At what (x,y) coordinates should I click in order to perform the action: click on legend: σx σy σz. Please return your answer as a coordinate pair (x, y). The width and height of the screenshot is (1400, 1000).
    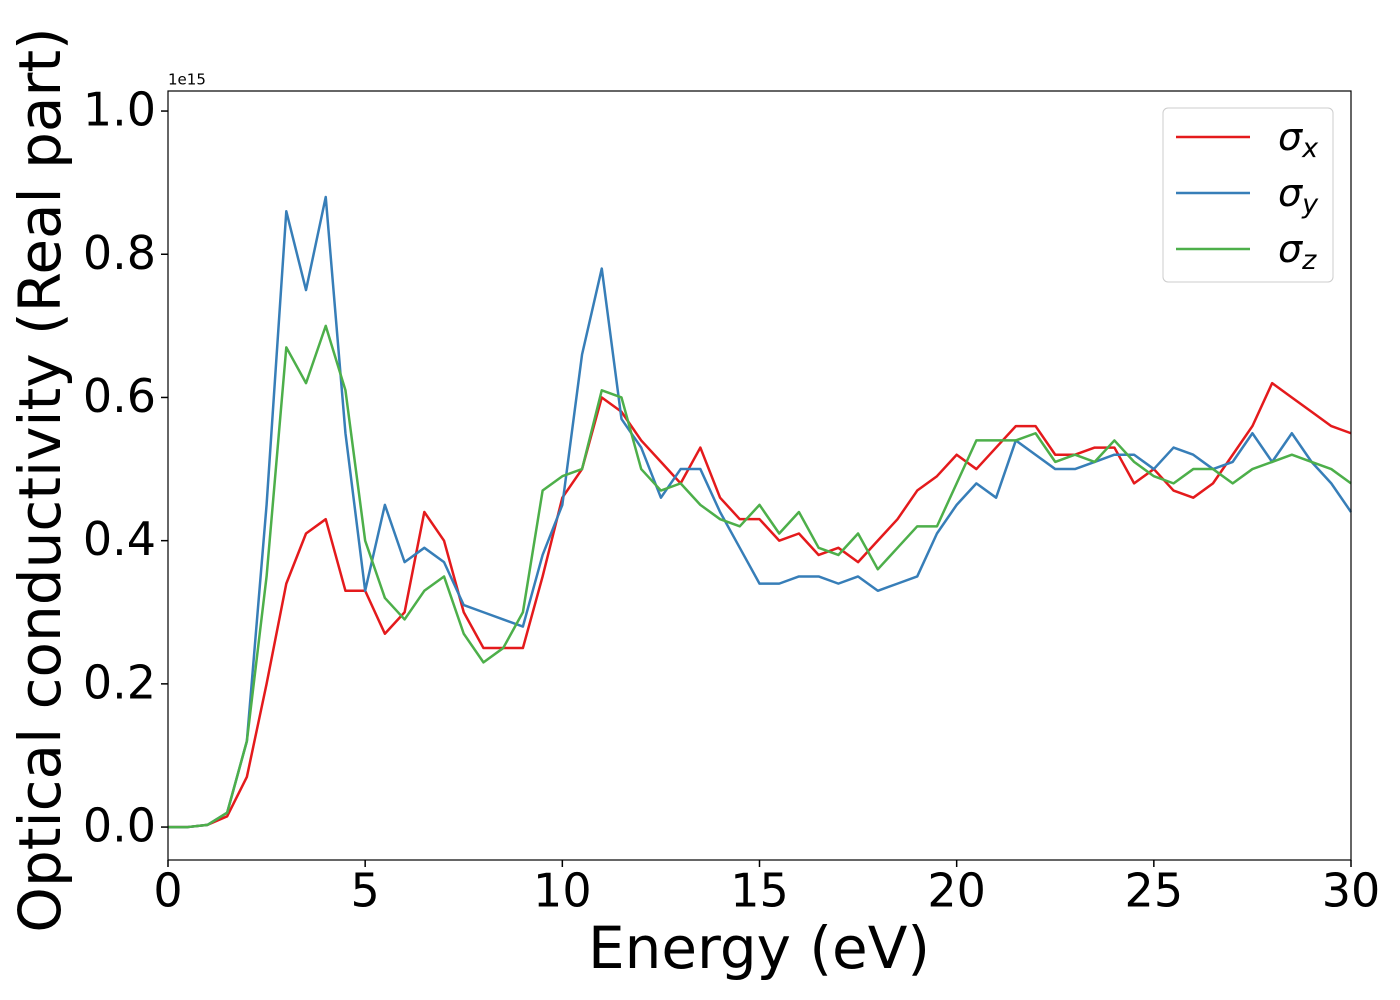
    Looking at the image, I should click on (1248, 195).